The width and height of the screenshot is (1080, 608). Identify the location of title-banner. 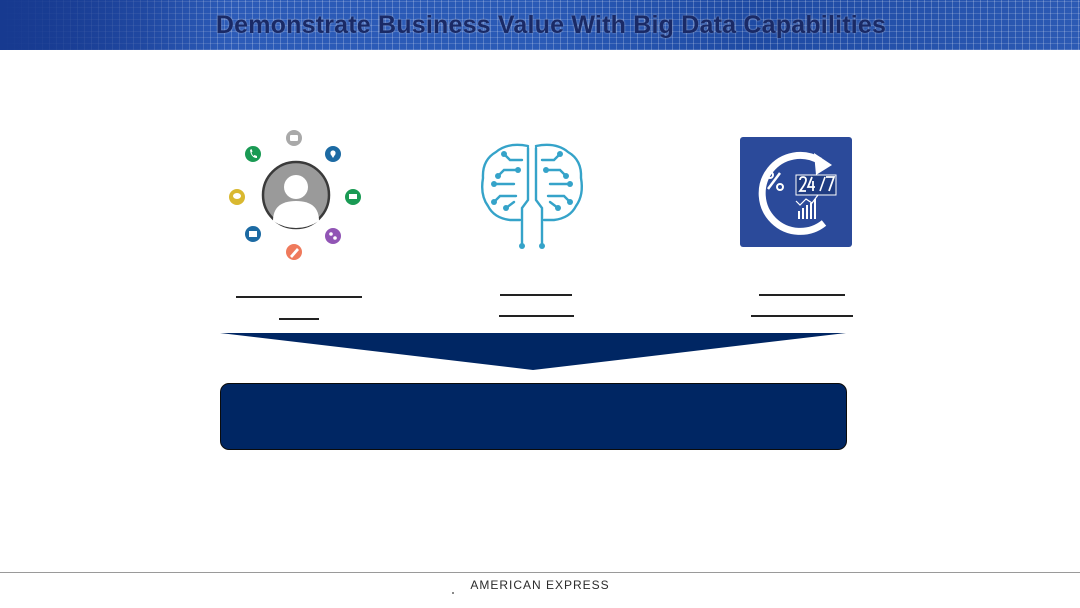
(540, 25).